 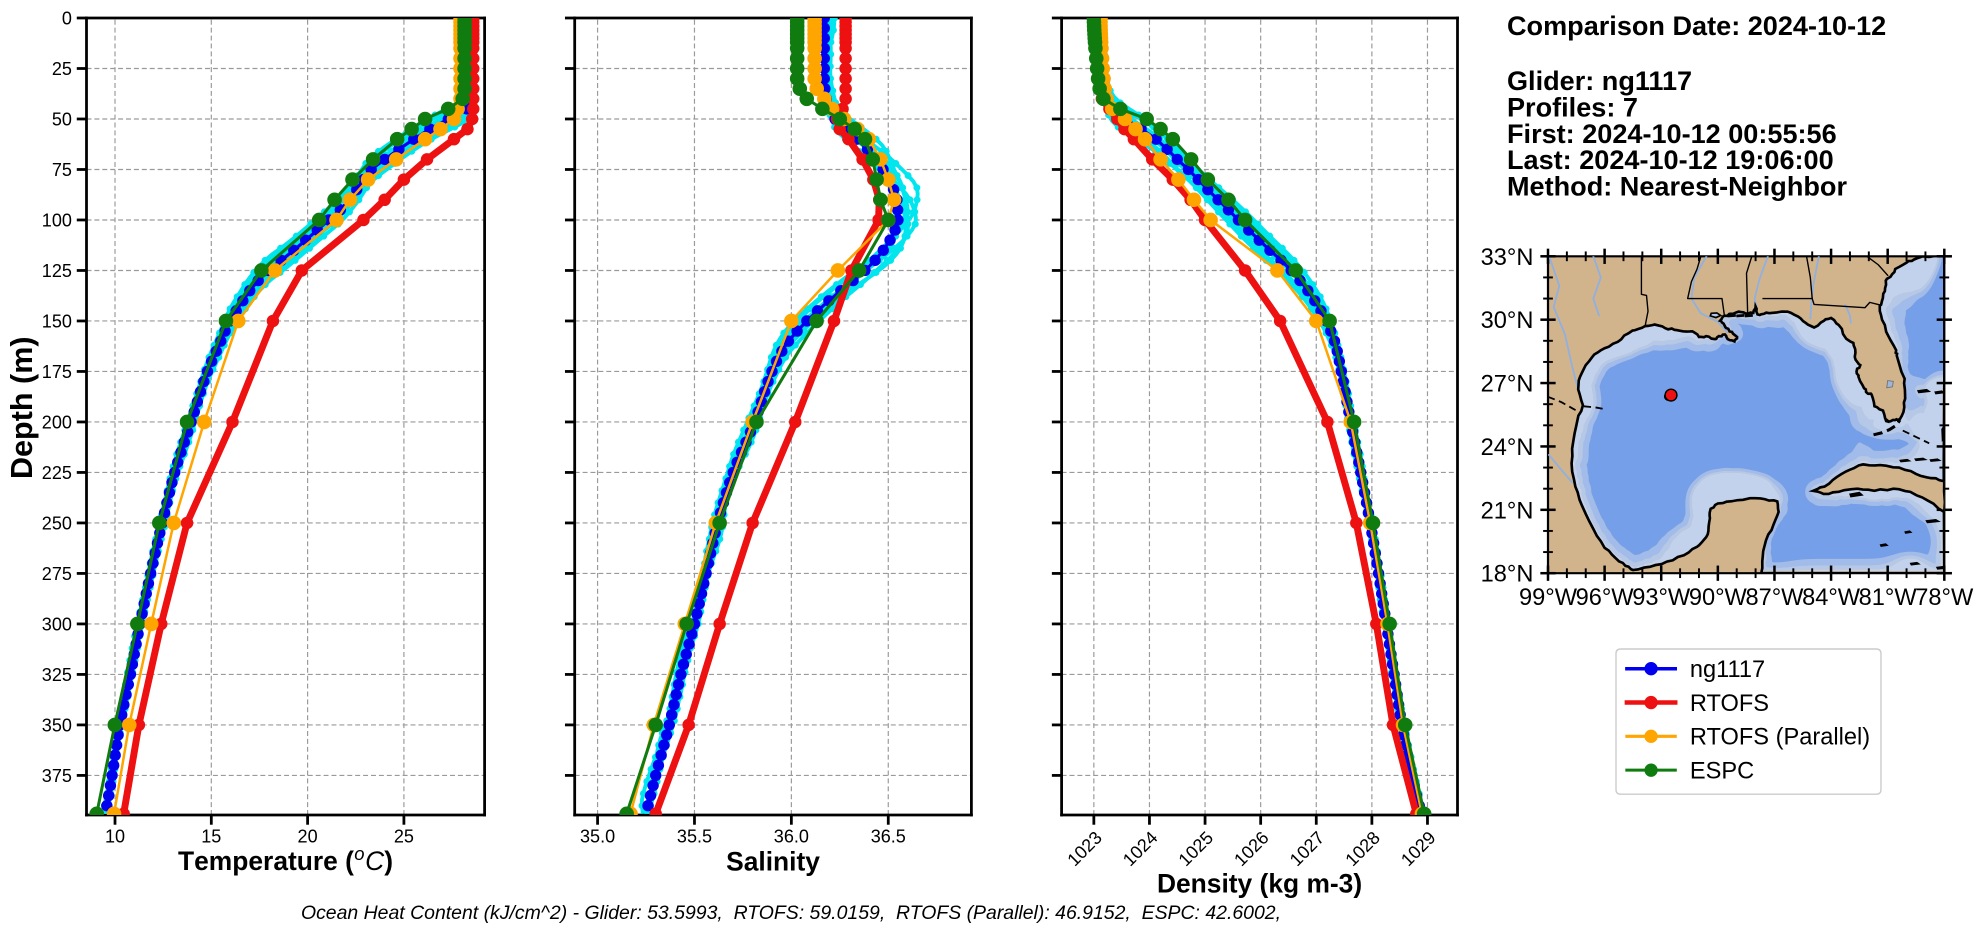 What do you see at coordinates (1774, 598) in the screenshot?
I see `svg-text: 87°W` at bounding box center [1774, 598].